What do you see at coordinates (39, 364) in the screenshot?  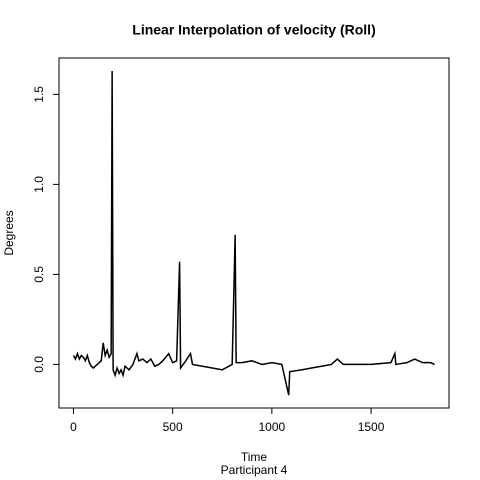 I see `y-tick-label: 0.0` at bounding box center [39, 364].